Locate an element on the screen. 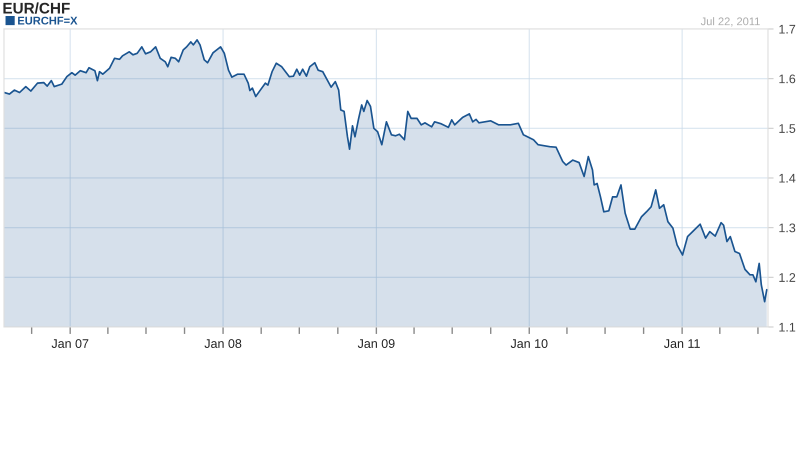 Image resolution: width=800 pixels, height=475 pixels. chart-title: EUR/CHF is located at coordinates (36, 8).